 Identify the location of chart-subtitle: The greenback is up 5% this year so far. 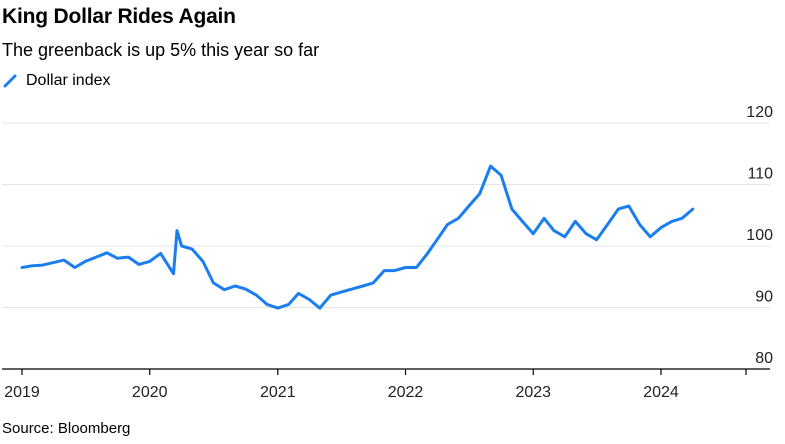
(161, 50).